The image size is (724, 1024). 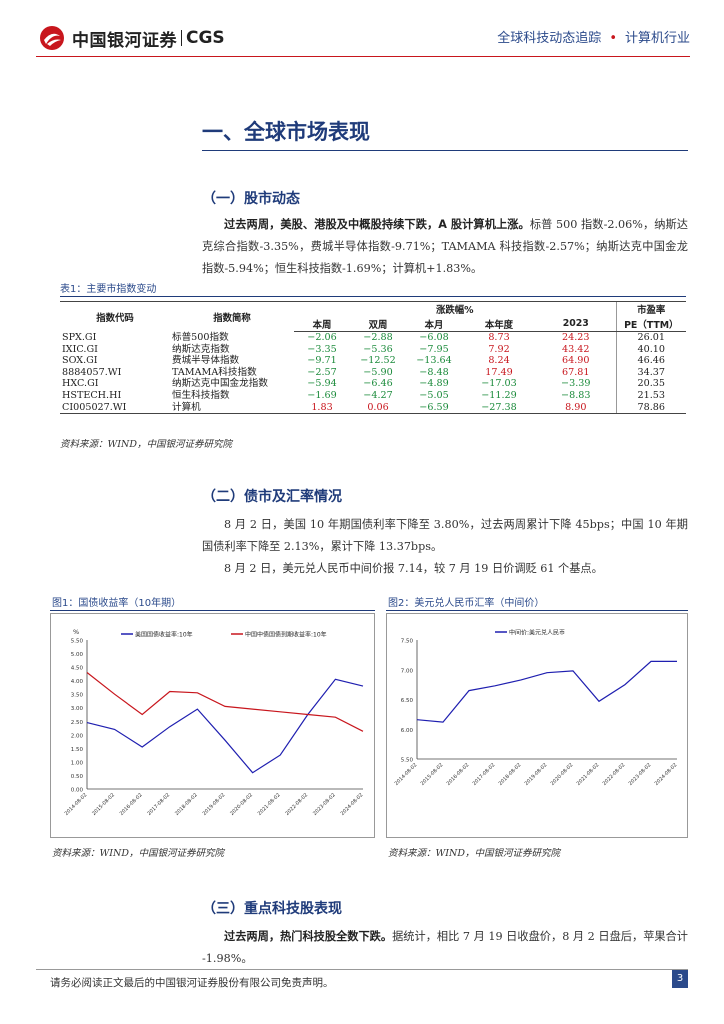 What do you see at coordinates (484, 774) in the screenshot?
I see `x-tick-label: 2017-08-02` at bounding box center [484, 774].